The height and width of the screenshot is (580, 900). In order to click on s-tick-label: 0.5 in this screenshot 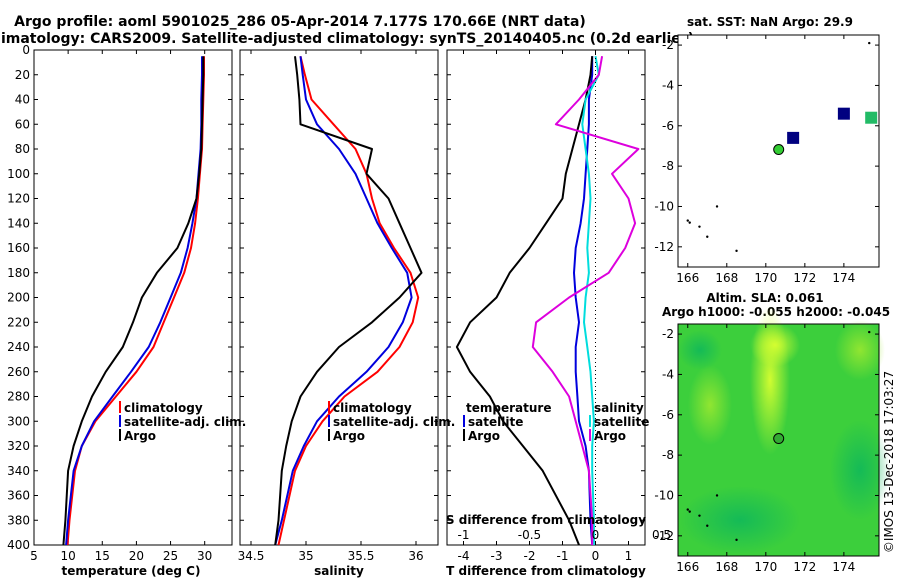, I will do `click(661, 535)`.